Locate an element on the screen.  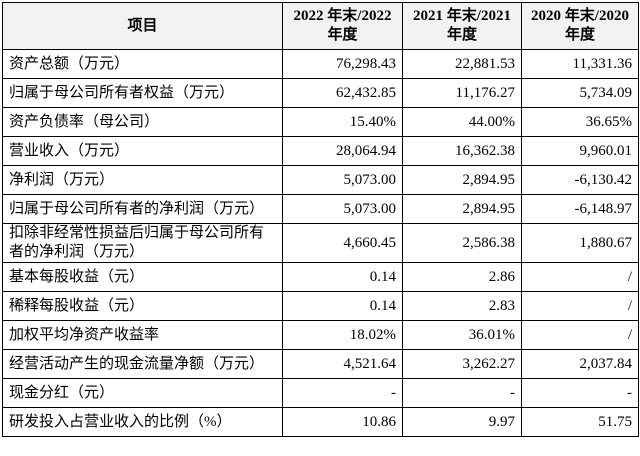
value-cell: 62,432.85 is located at coordinates (342, 93).